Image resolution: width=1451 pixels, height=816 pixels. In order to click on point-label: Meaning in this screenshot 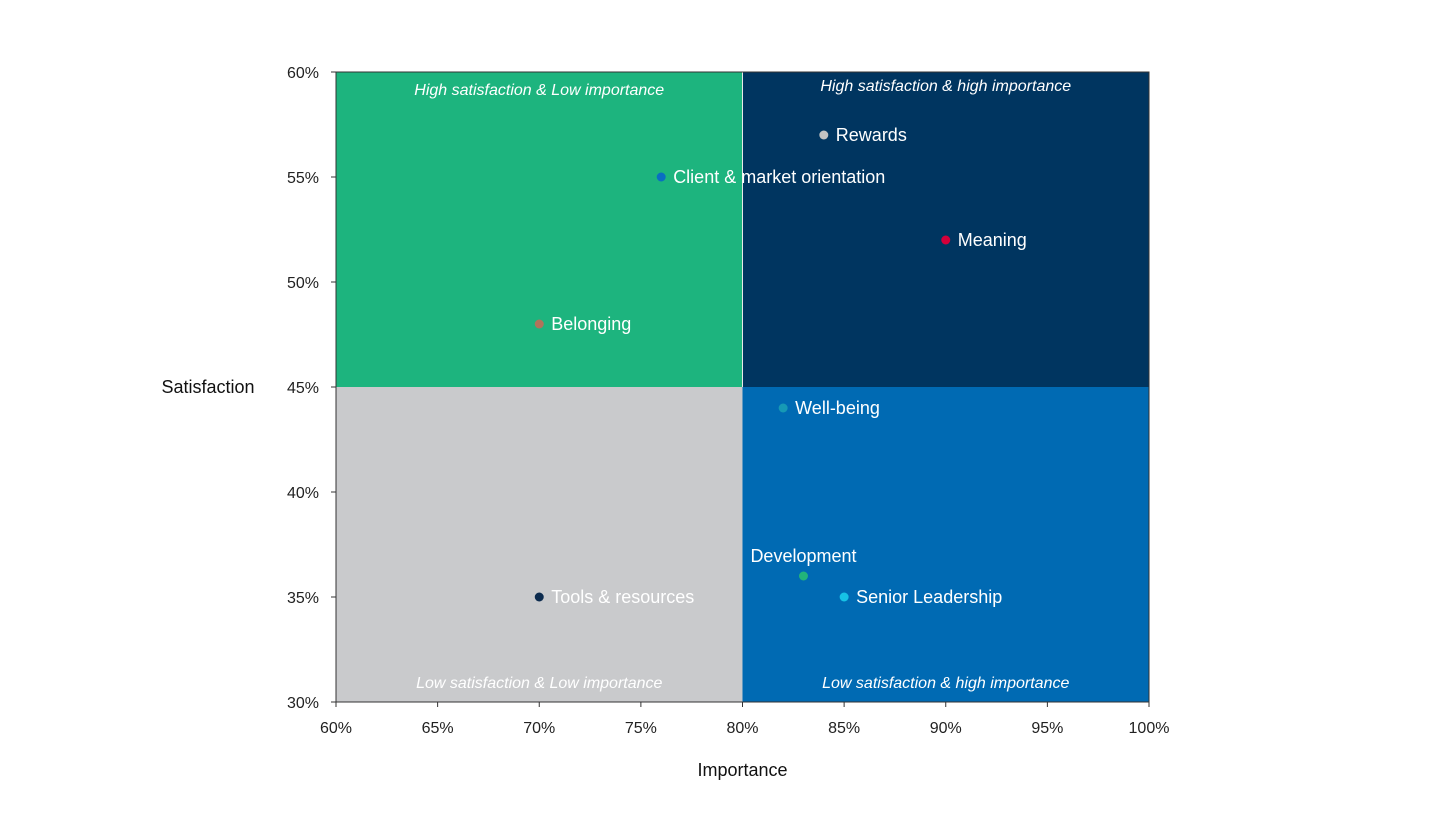, I will do `click(992, 240)`.